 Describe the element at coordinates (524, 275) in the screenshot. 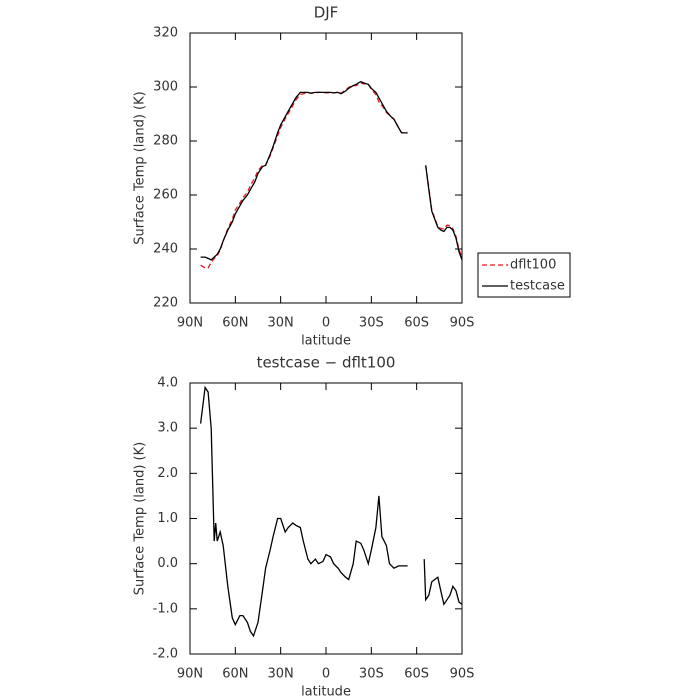

I see `legend-box` at that location.